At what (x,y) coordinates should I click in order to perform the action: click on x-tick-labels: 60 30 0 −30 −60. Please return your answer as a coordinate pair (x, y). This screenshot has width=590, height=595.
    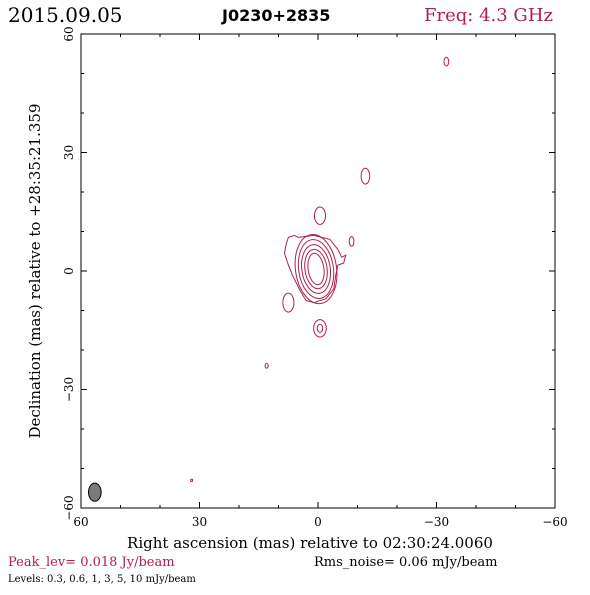
    Looking at the image, I should click on (320, 522).